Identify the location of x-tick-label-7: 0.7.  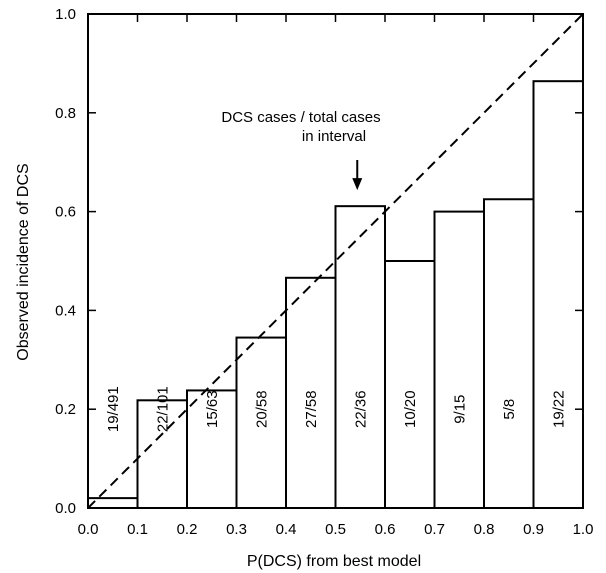
(434, 529).